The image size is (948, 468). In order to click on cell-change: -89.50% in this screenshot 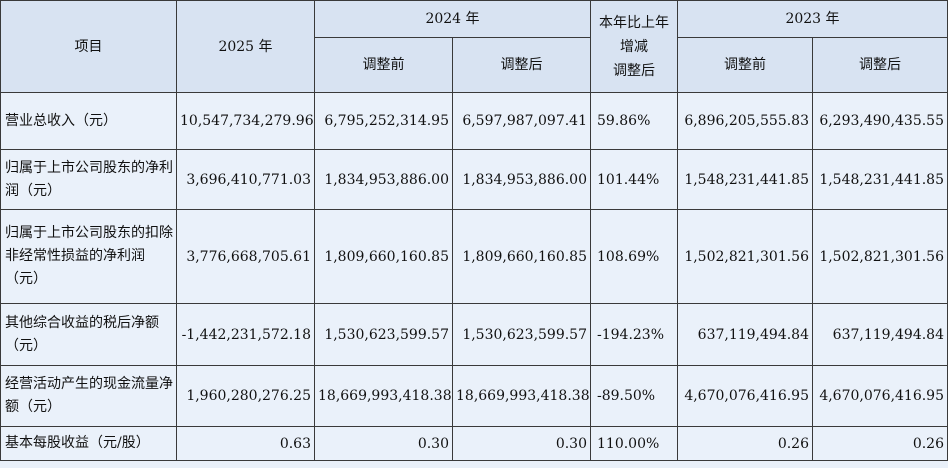, I will do `click(634, 396)`.